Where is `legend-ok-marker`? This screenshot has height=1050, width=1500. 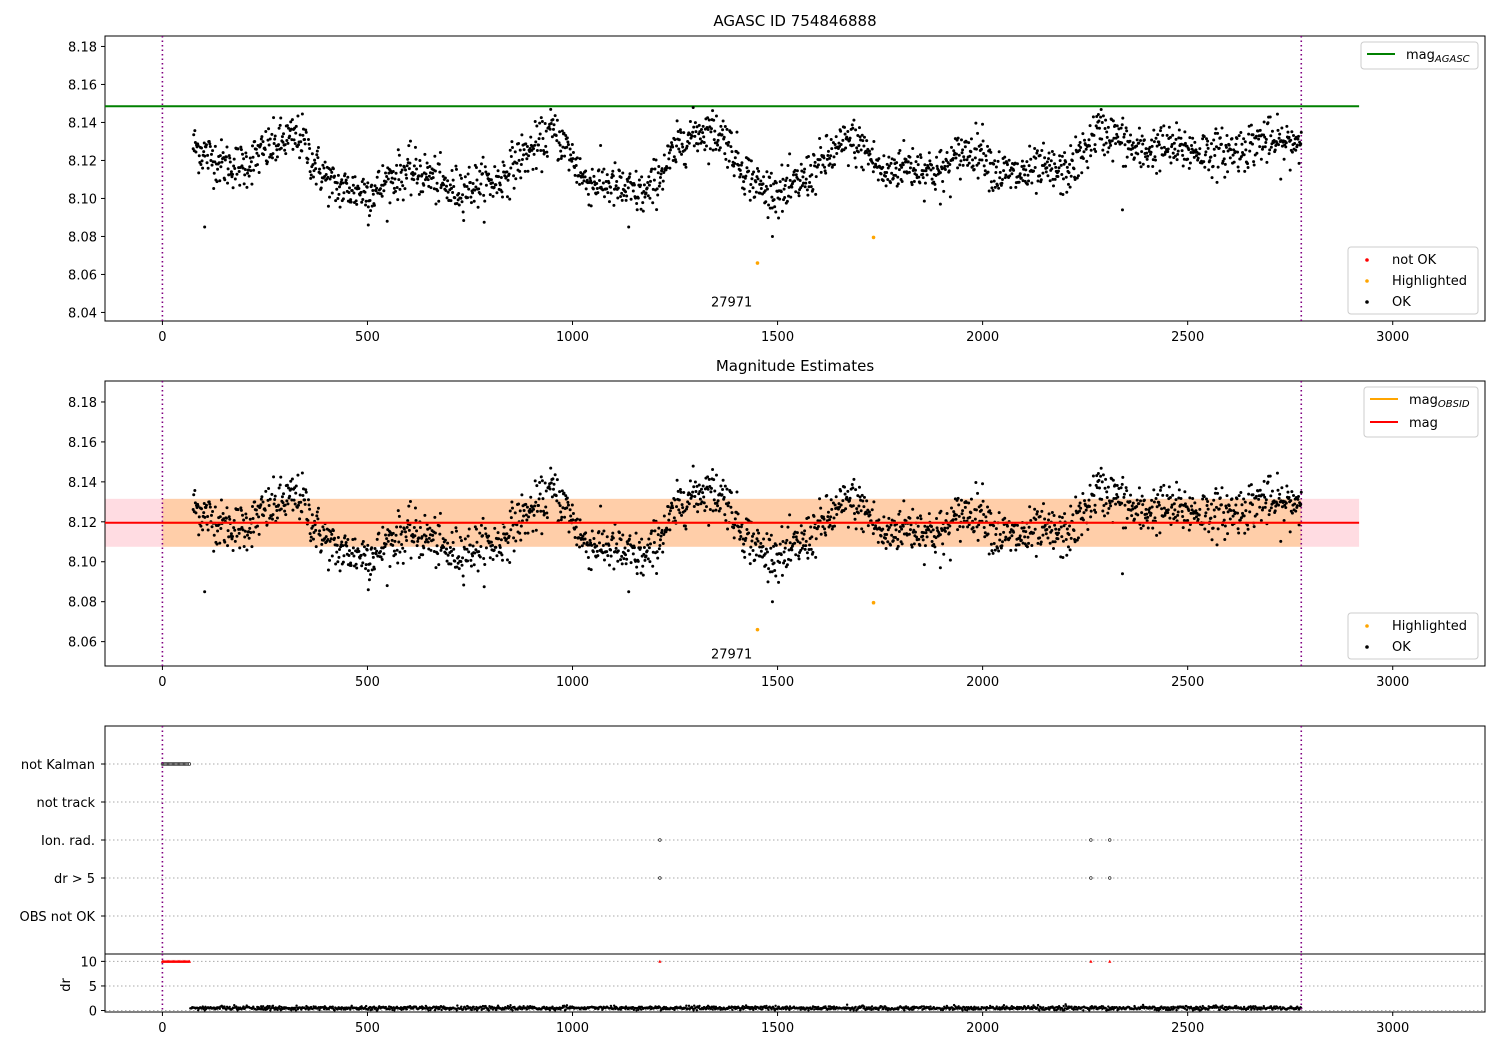 legend-ok-marker is located at coordinates (1367, 647).